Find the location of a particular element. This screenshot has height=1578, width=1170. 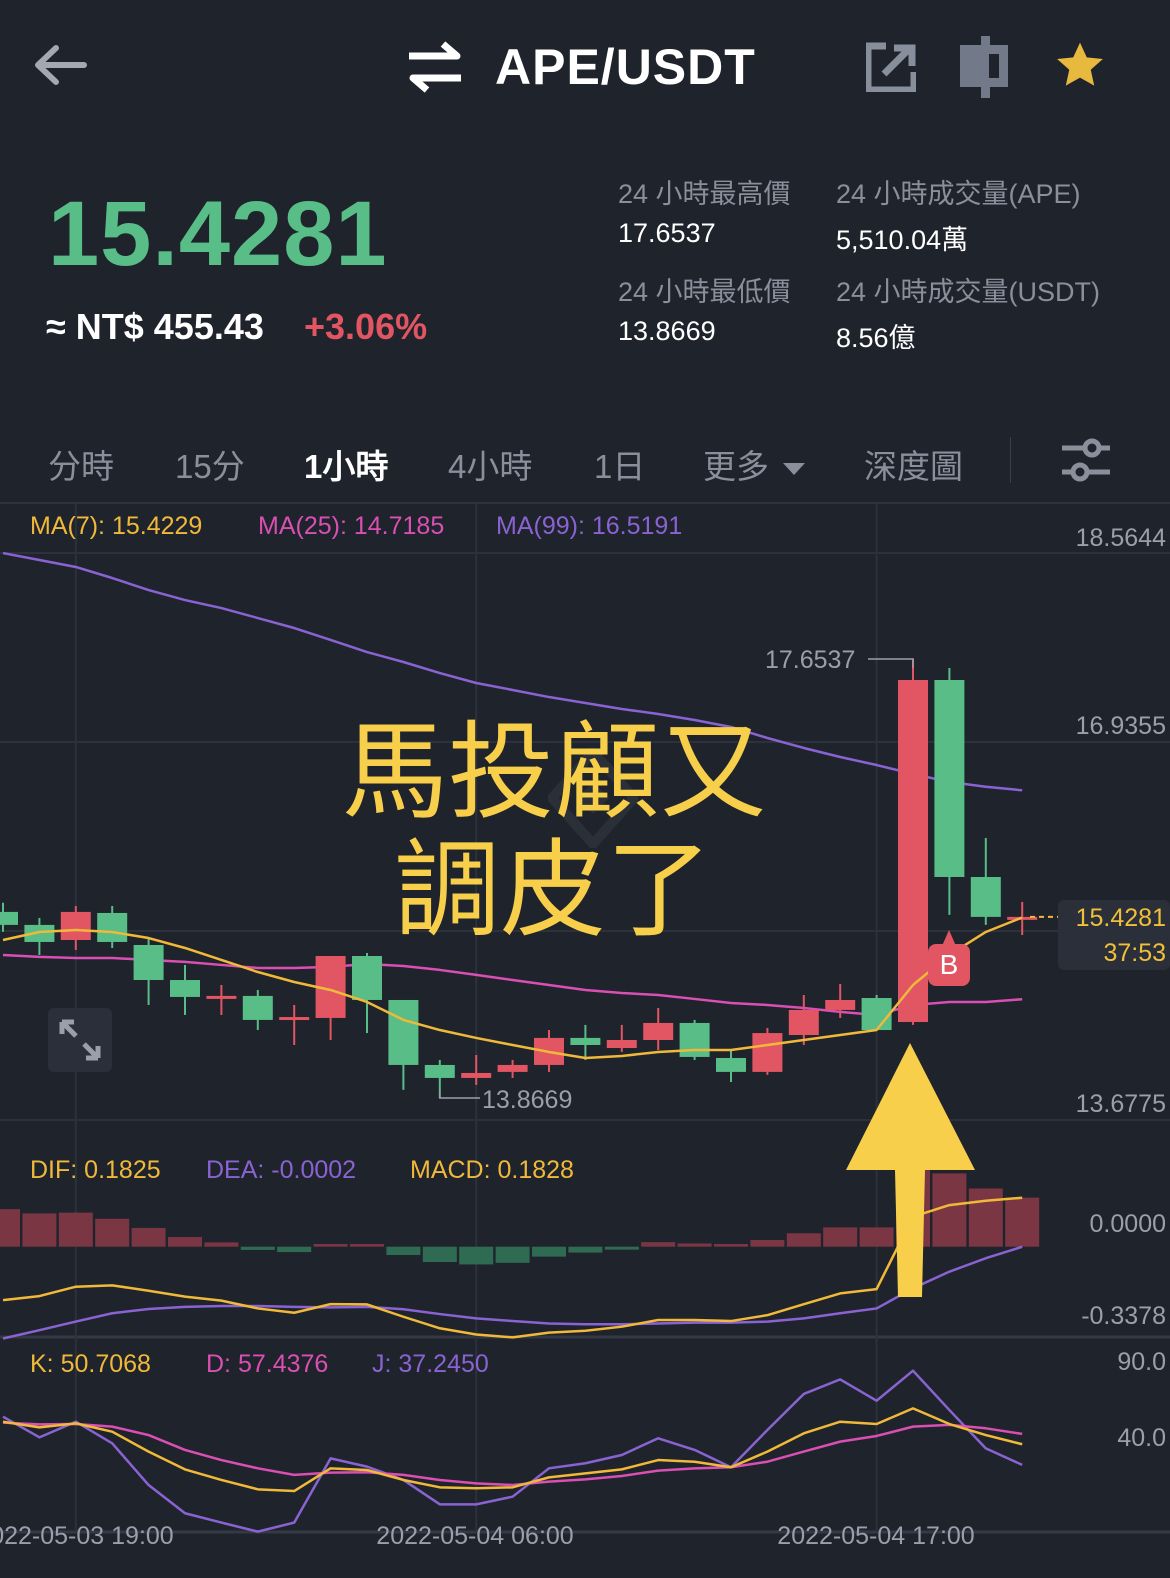

legend-ma25: MA(25): 14.7185 is located at coordinates (351, 526).